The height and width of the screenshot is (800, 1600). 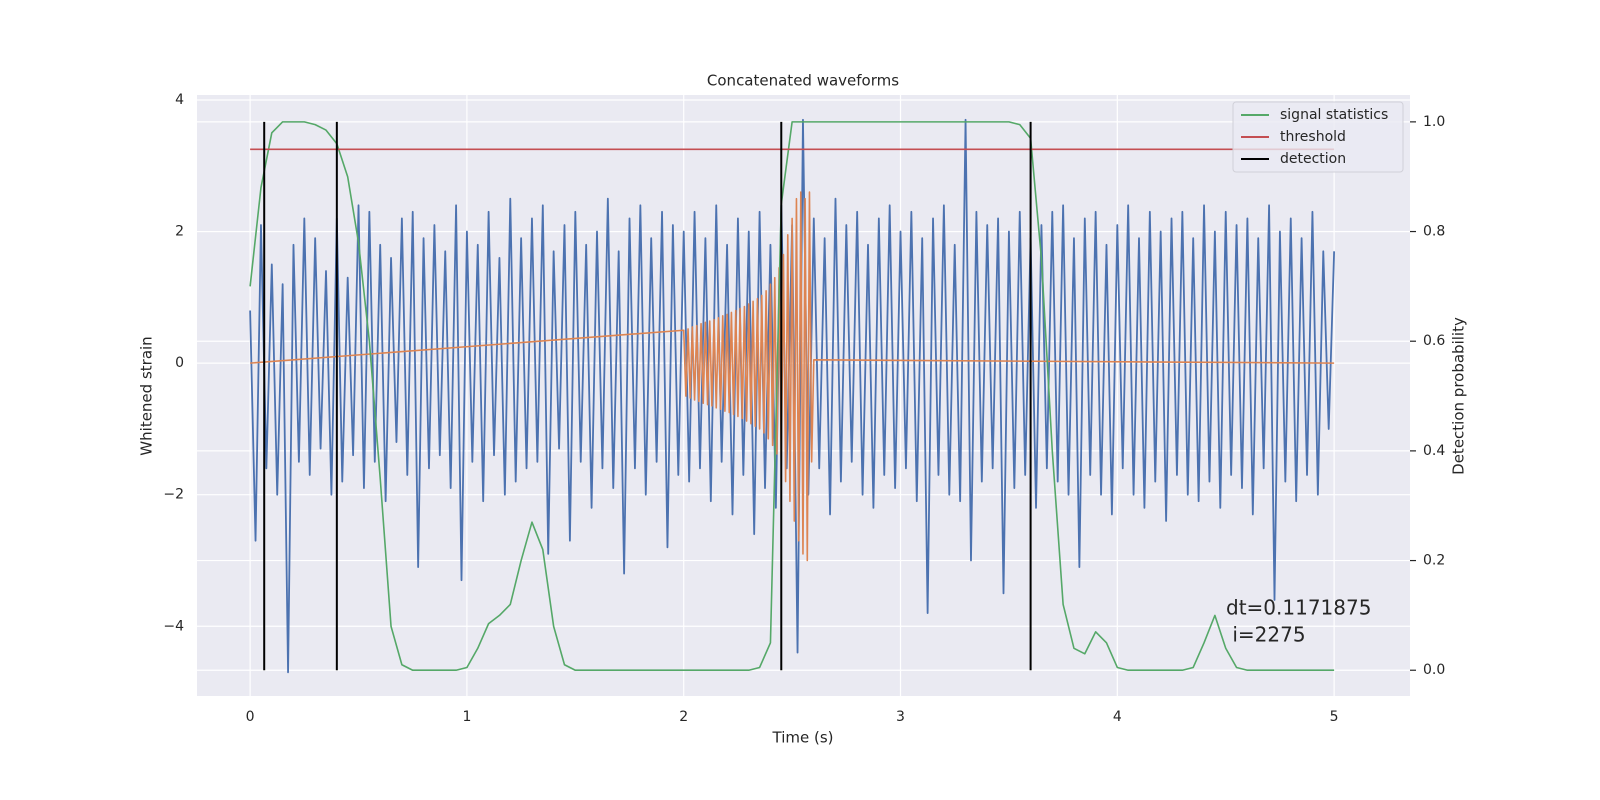 What do you see at coordinates (803, 738) in the screenshot?
I see `x-axis-label: Time (s)` at bounding box center [803, 738].